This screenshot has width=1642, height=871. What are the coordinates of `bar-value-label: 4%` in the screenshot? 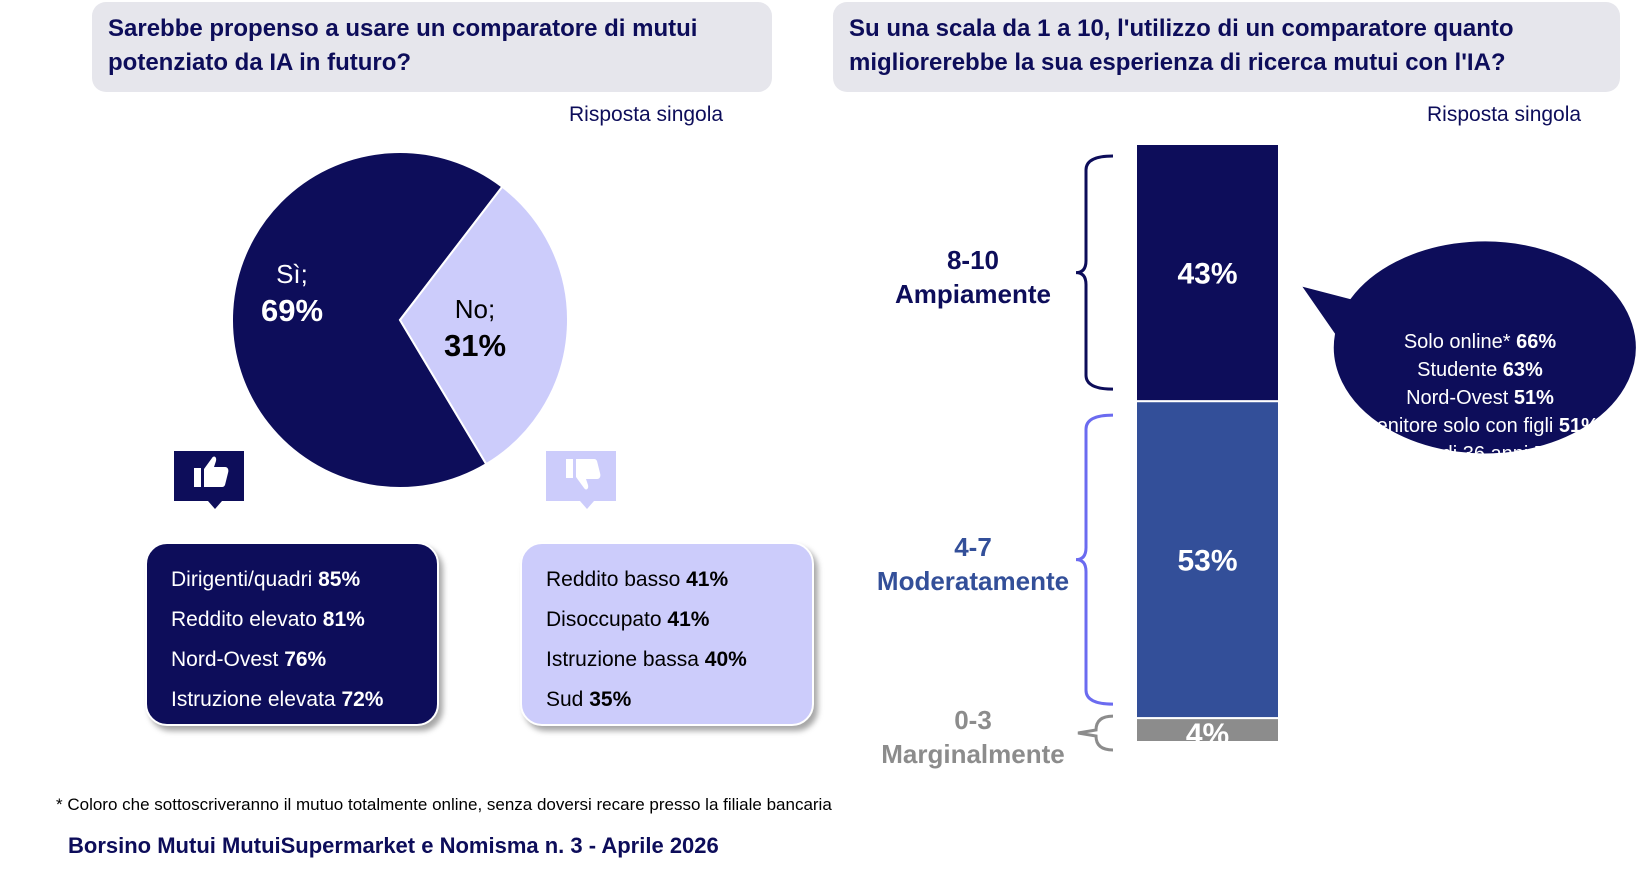 It's located at (1207, 734).